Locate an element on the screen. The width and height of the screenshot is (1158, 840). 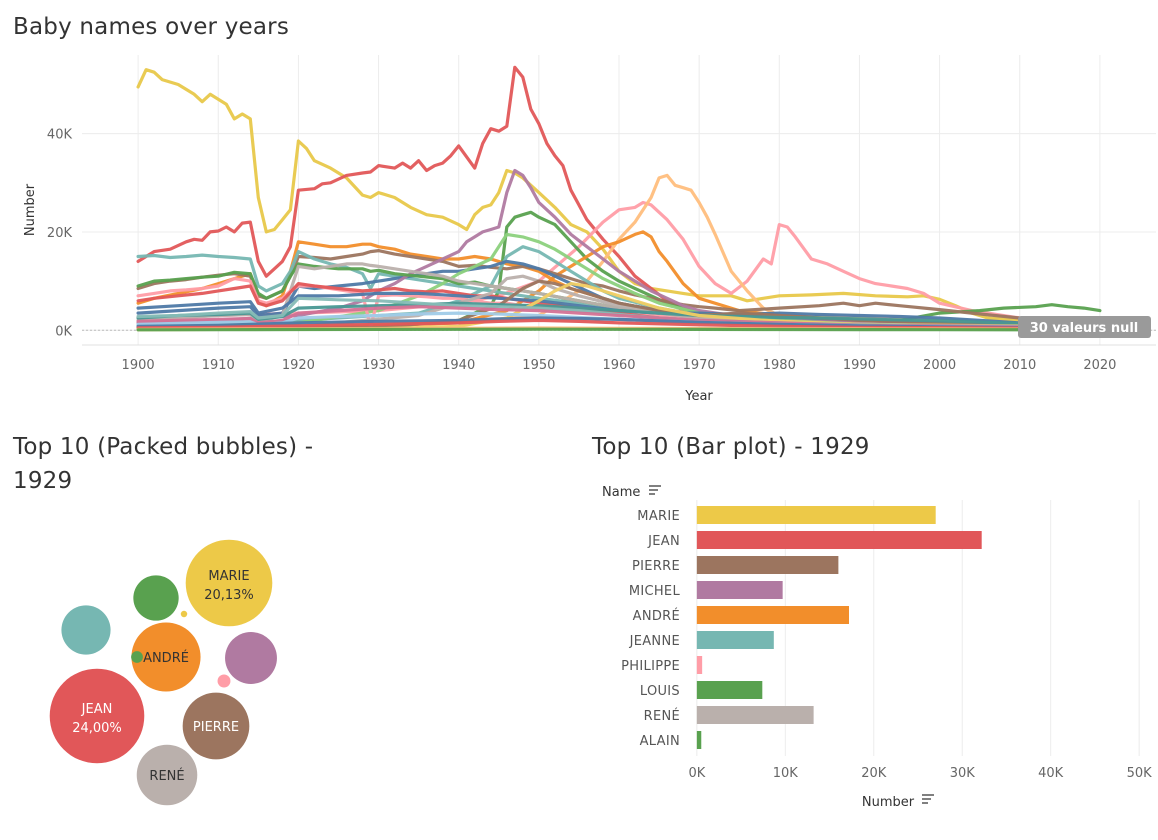
null-values-badge: 30 valeurs null is located at coordinates (1084, 327).